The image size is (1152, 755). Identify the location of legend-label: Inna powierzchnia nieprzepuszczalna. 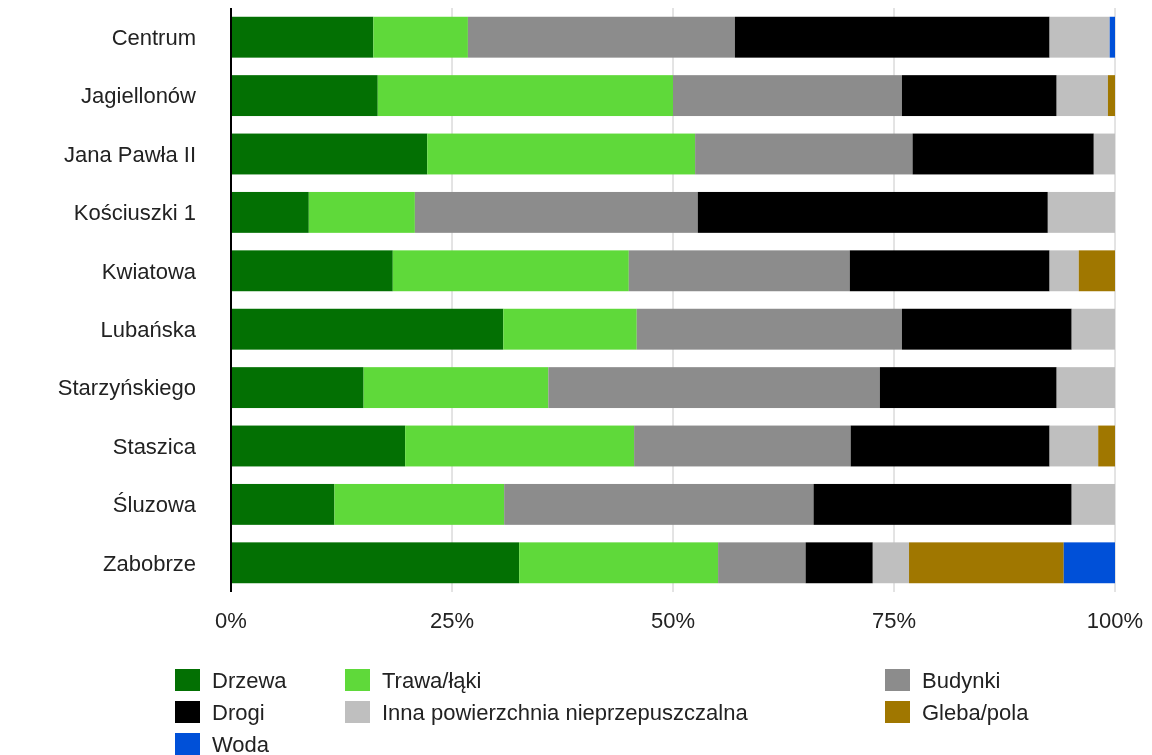
(565, 712).